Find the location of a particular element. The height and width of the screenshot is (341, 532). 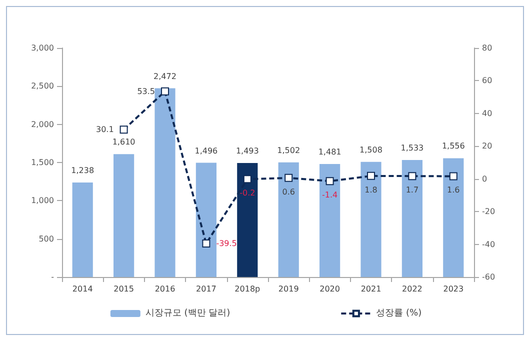

y-tick-label: 1,500 is located at coordinates (42, 162).